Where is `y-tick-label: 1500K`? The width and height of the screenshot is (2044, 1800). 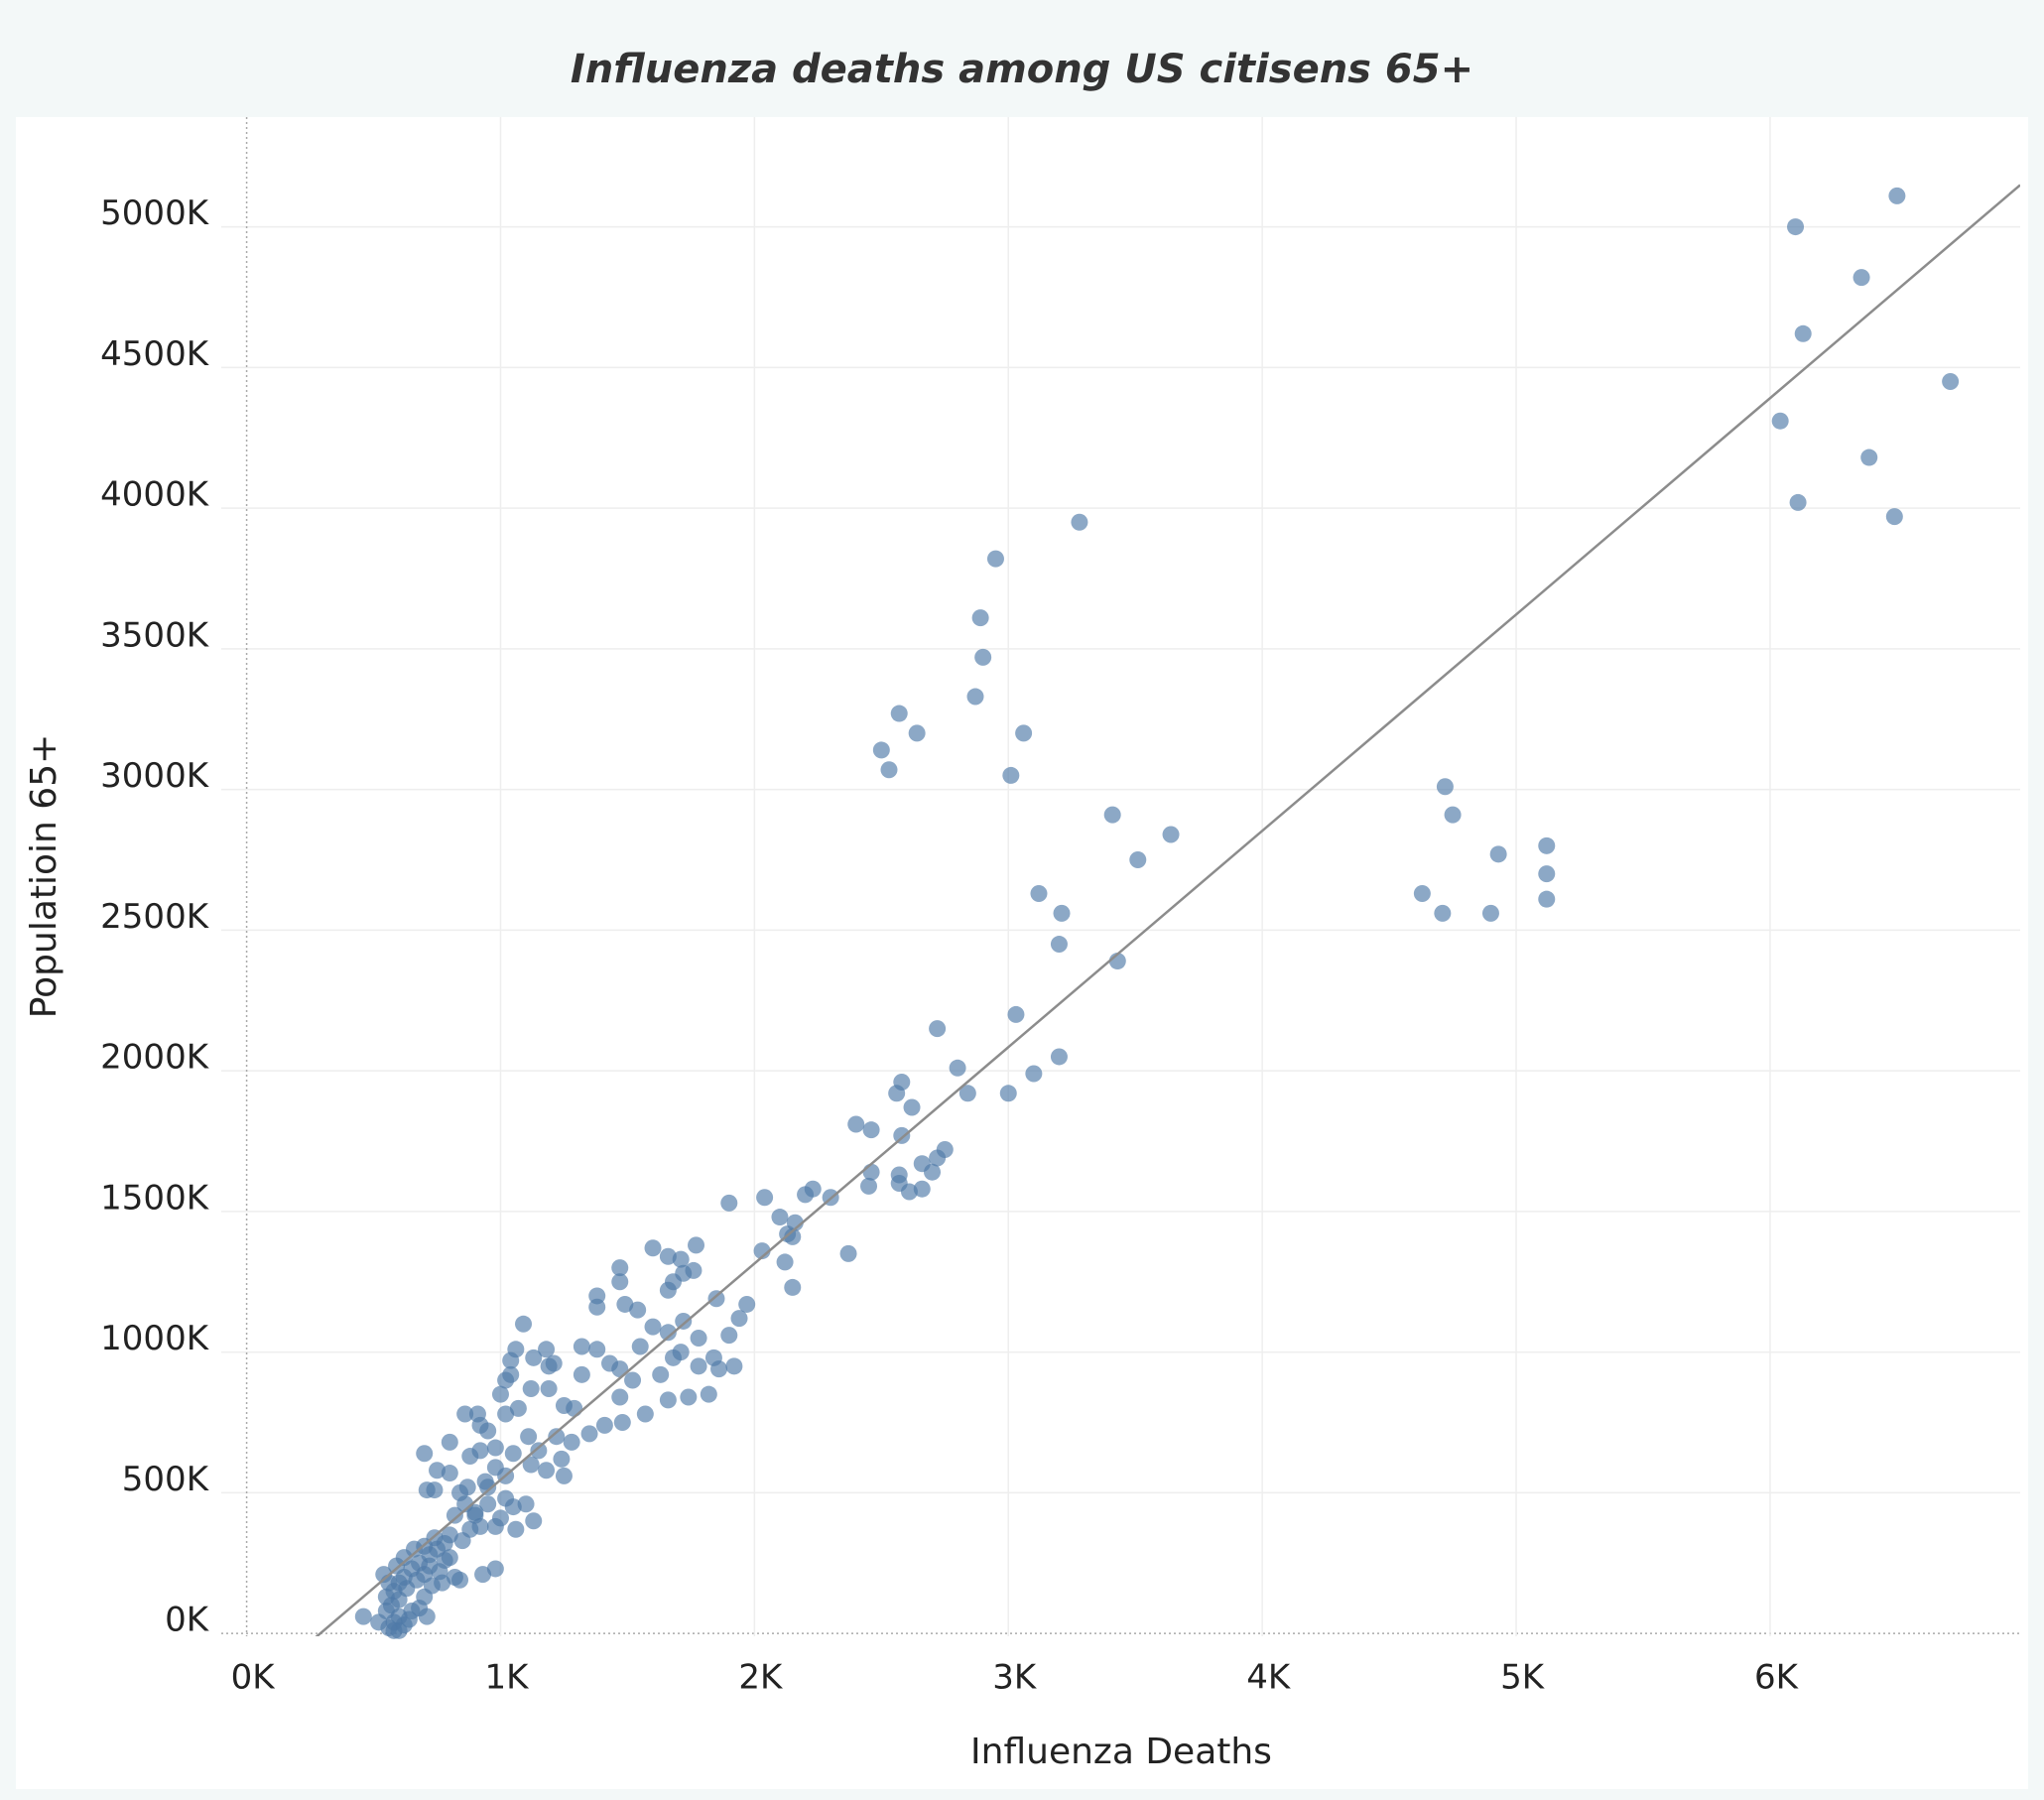
y-tick-label: 1500K is located at coordinates (155, 1198).